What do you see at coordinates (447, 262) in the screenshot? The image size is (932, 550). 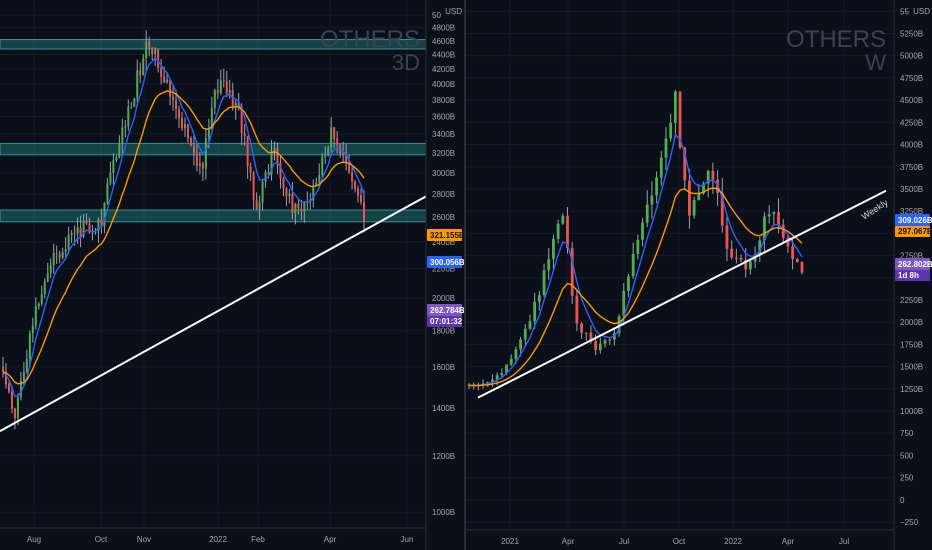 I see `price-label-ema-blue: 300.056B` at bounding box center [447, 262].